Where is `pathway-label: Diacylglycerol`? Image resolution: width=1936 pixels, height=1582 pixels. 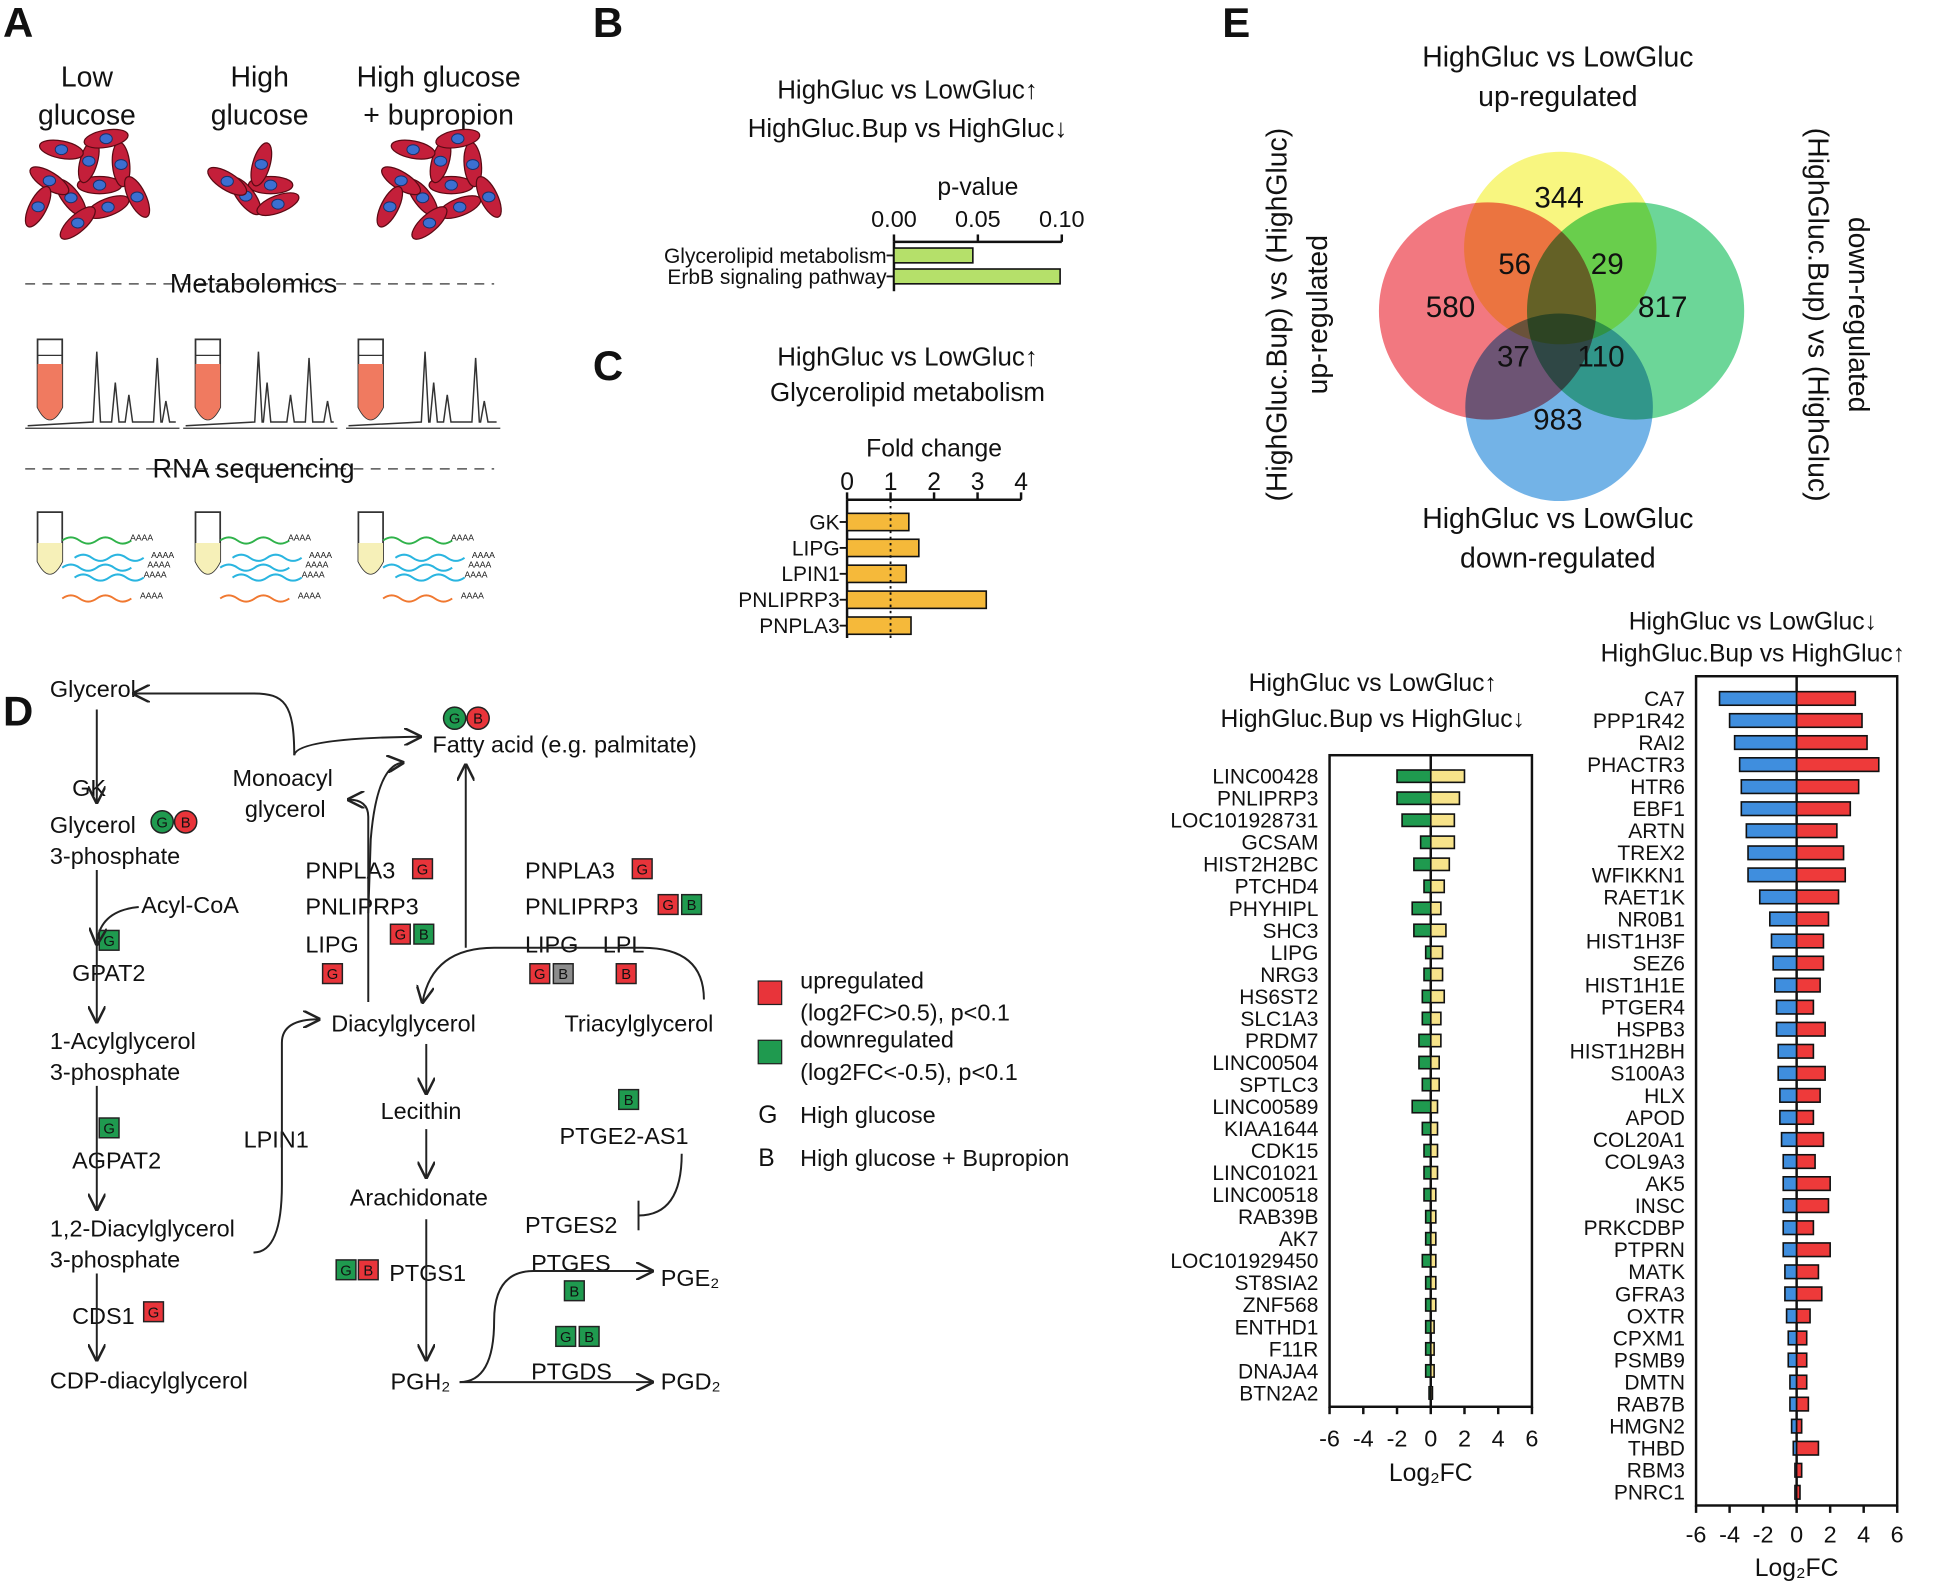 pathway-label: Diacylglycerol is located at coordinates (403, 1024).